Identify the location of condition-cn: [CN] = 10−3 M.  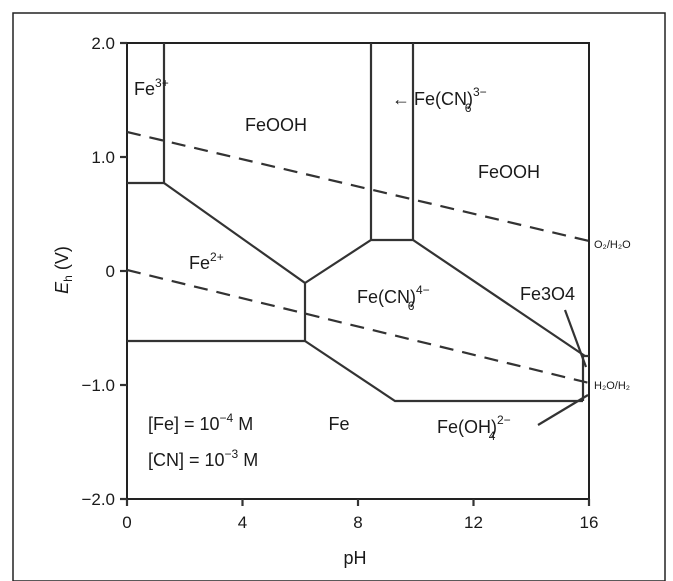
(203, 458).